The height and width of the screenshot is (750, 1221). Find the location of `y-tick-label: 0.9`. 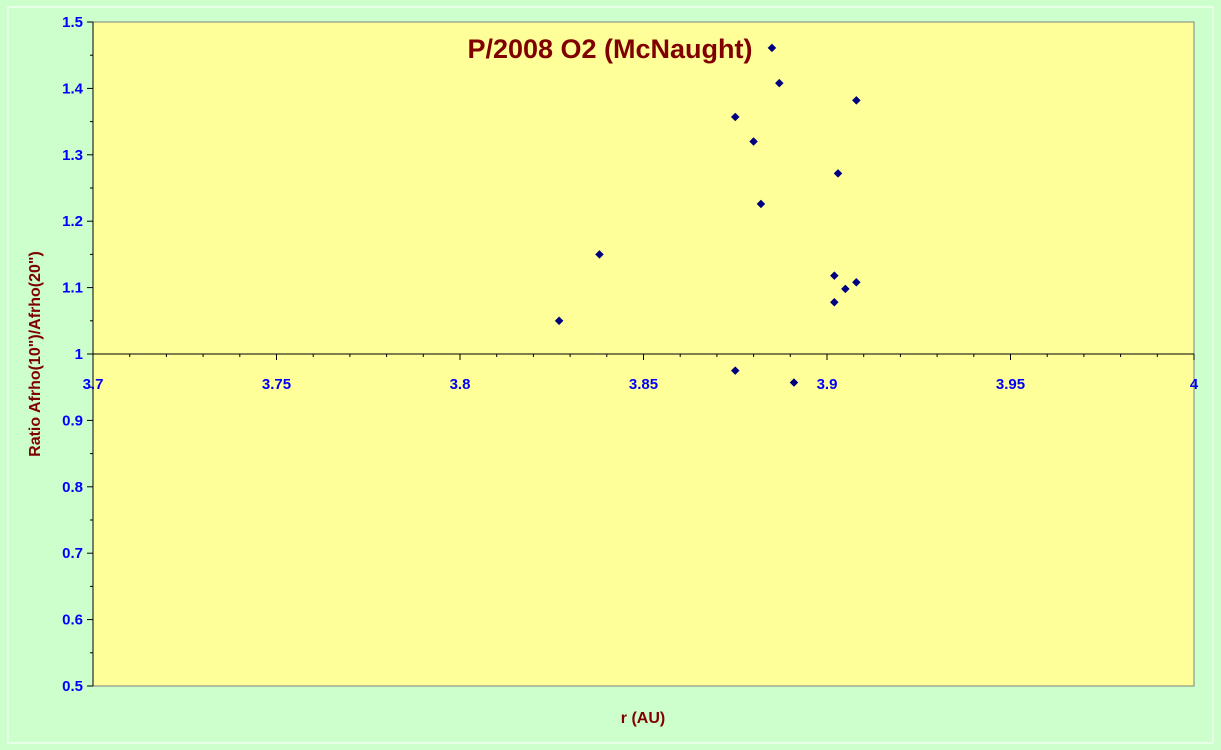

y-tick-label: 0.9 is located at coordinates (72, 420).